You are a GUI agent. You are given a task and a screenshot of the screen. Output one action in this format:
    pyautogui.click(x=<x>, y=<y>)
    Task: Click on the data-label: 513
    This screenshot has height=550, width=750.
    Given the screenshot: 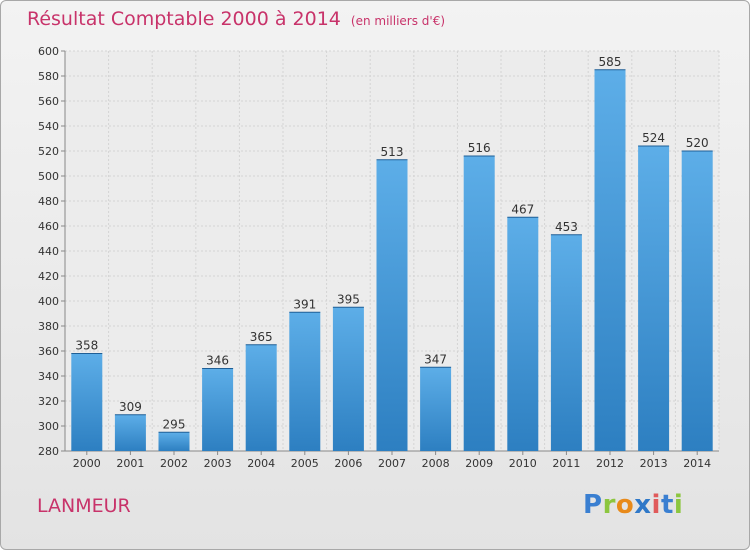 What is the action you would take?
    pyautogui.click(x=392, y=152)
    